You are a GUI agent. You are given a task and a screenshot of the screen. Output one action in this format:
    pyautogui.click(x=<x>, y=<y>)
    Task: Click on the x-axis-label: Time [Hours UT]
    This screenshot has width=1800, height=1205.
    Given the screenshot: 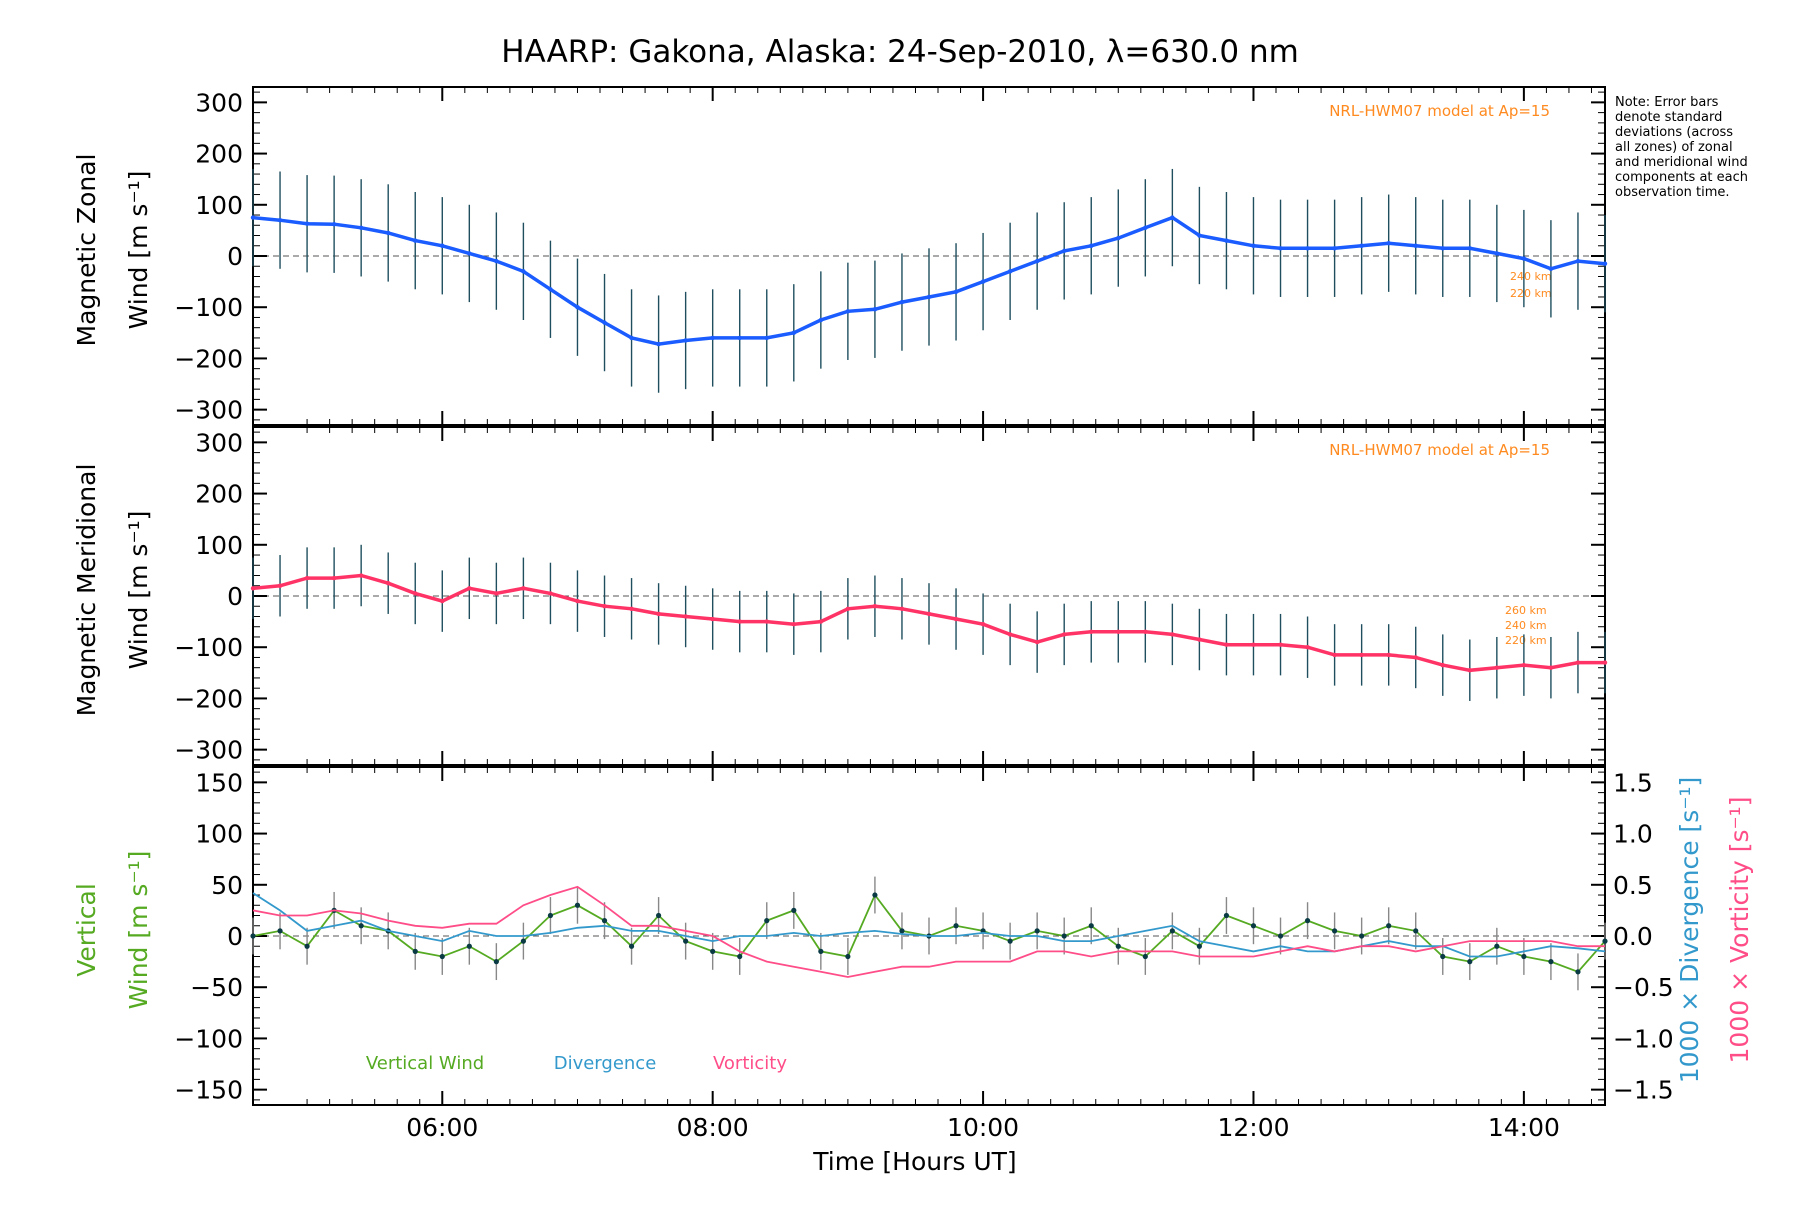 What is the action you would take?
    pyautogui.click(x=914, y=1161)
    